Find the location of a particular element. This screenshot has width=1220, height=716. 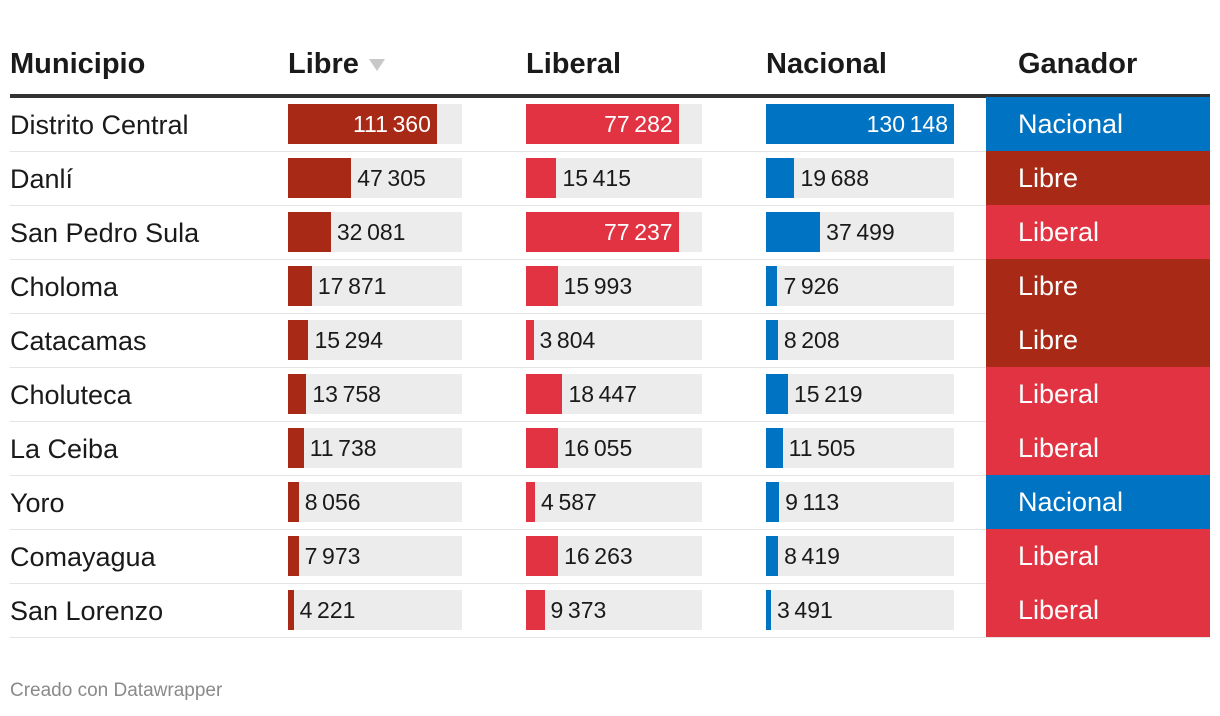

municipio-cell: Danlí is located at coordinates (42, 179).